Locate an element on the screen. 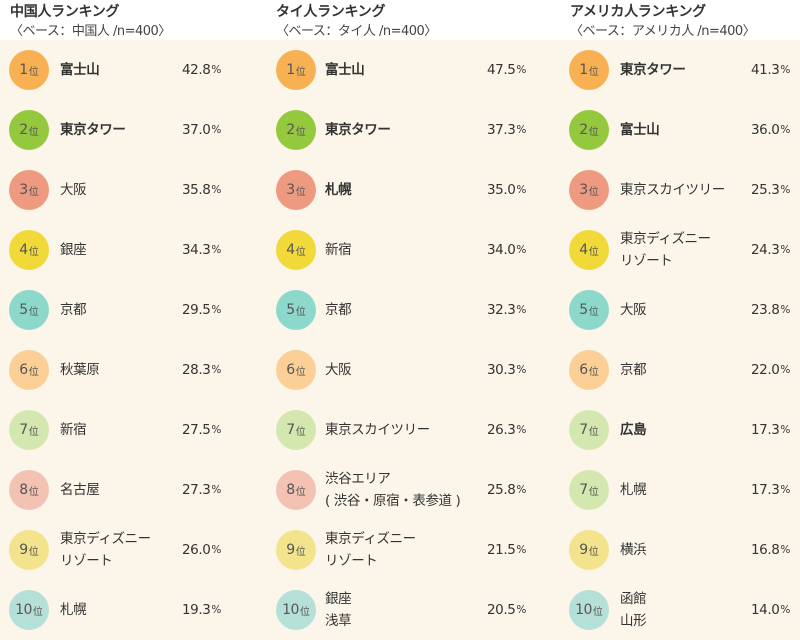  ranking-row: 4 位東京ディズニー リゾート 24.3% is located at coordinates (680, 250).